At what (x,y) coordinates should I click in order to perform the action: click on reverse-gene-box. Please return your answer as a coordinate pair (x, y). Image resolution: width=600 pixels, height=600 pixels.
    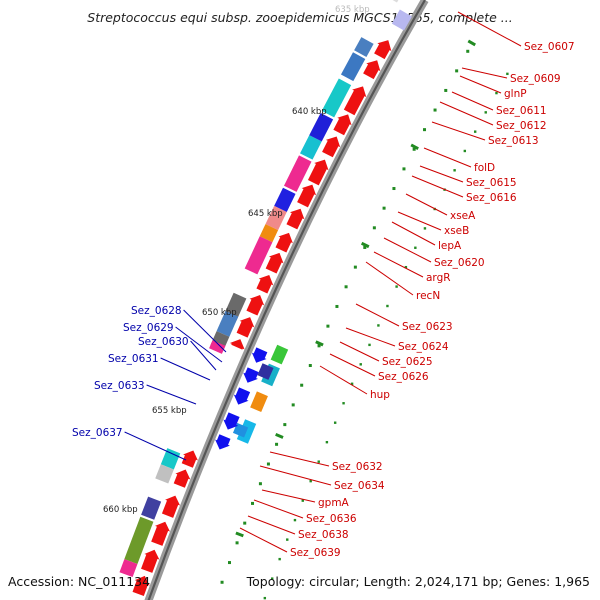
    Looking at the image, I should click on (259, 402).